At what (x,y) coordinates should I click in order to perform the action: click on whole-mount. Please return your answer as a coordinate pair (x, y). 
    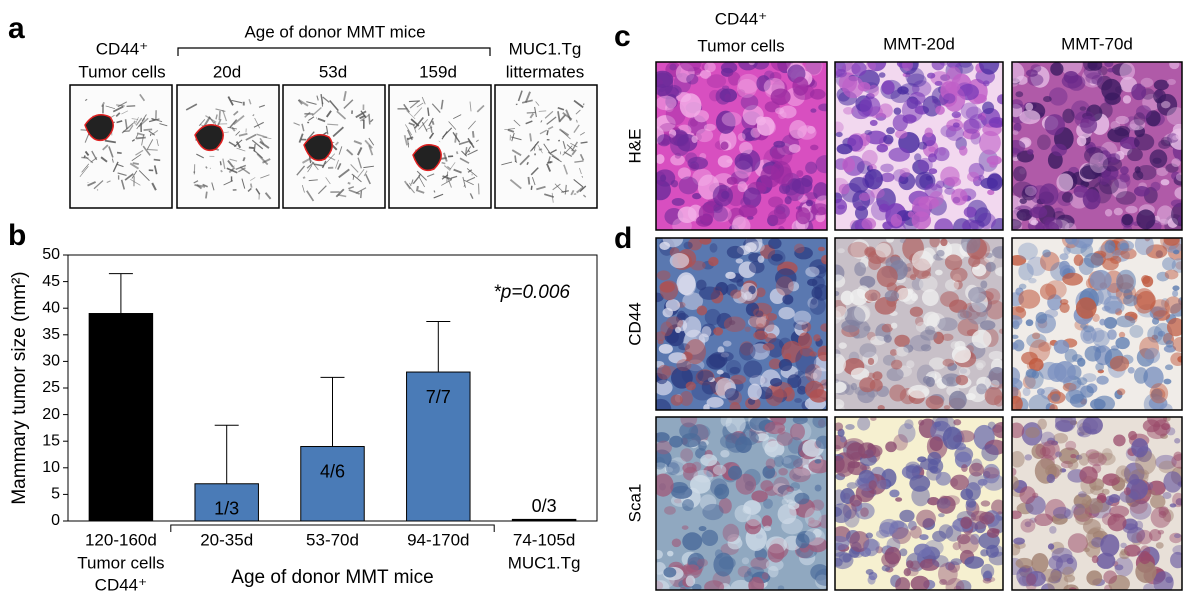
    Looking at the image, I should click on (121, 146).